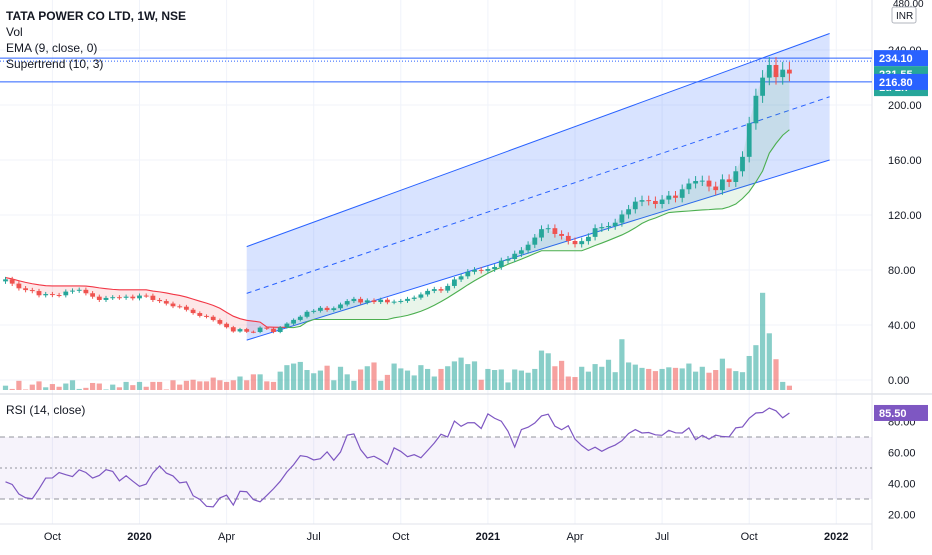  What do you see at coordinates (46, 410) in the screenshot?
I see `rsi-label: RSI (14, close)` at bounding box center [46, 410].